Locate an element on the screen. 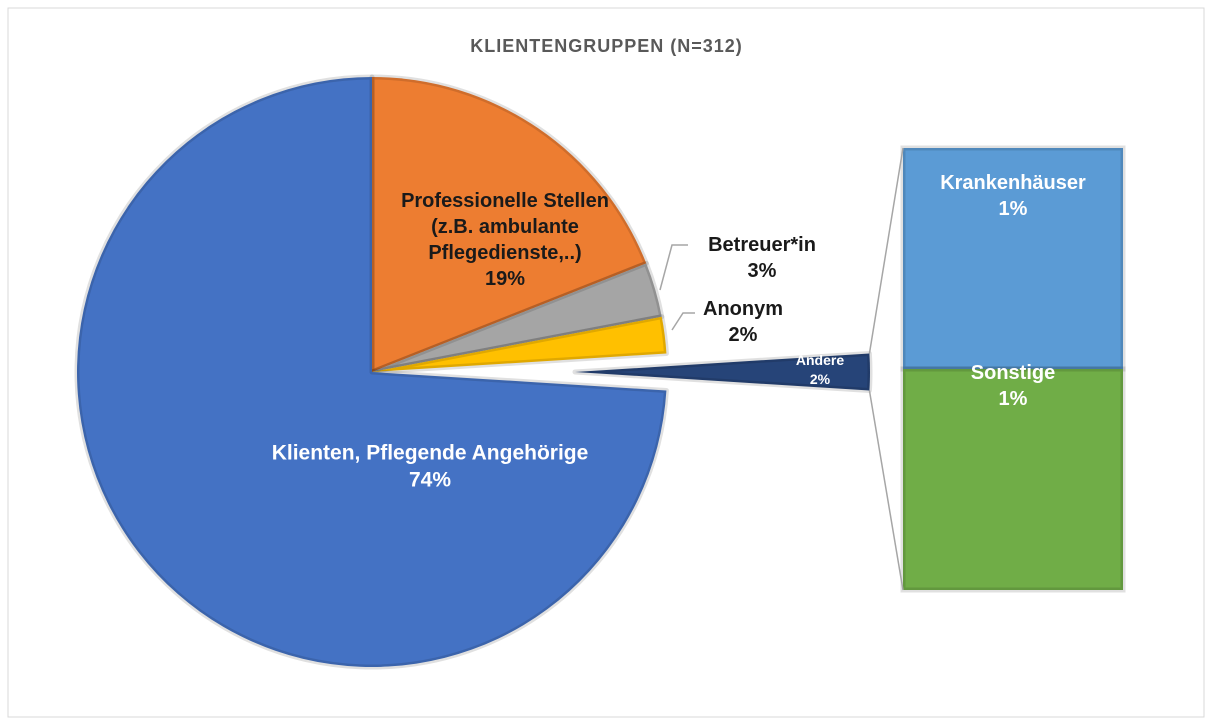 The image size is (1213, 725). label-text: Krankenhäuser is located at coordinates (1013, 183).